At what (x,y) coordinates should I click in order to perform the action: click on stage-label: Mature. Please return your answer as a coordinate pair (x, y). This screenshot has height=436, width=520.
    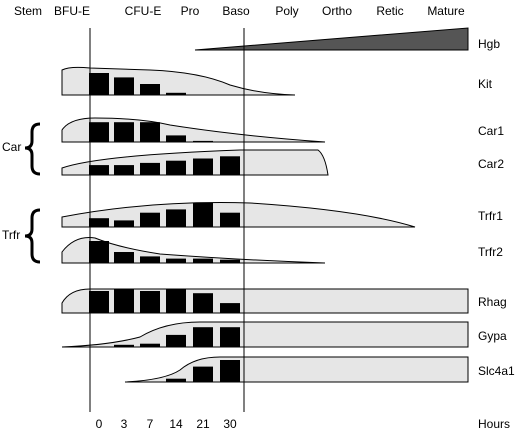
    Looking at the image, I should click on (446, 11).